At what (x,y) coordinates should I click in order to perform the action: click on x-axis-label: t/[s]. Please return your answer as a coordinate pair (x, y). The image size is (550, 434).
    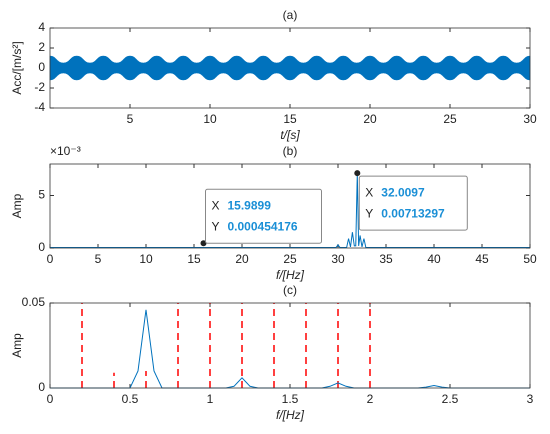
    Looking at the image, I should click on (290, 135).